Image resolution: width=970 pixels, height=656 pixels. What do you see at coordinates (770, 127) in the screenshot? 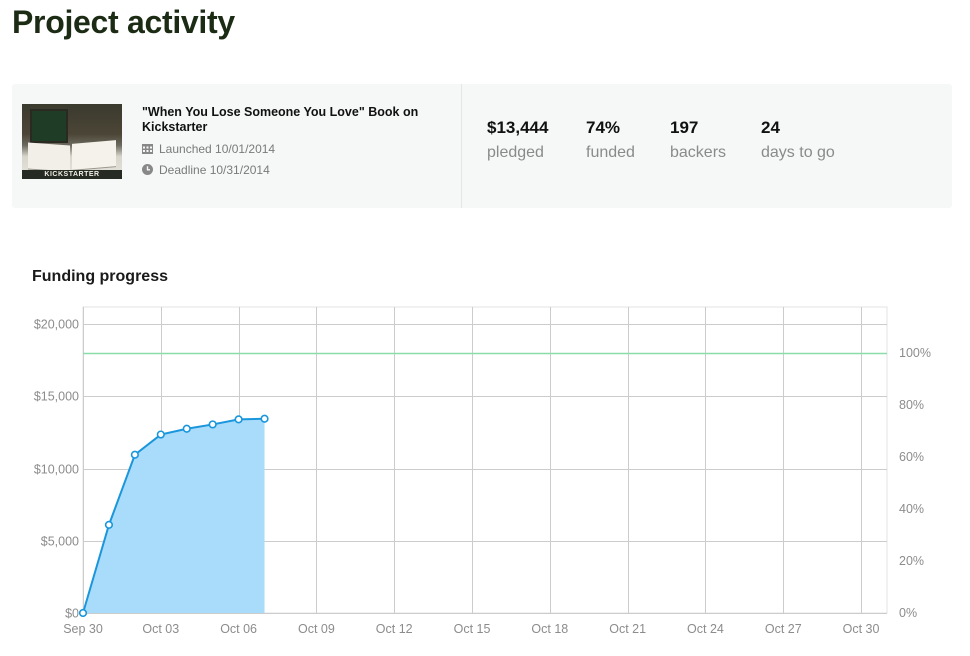
I see `stat-days-value: 24` at bounding box center [770, 127].